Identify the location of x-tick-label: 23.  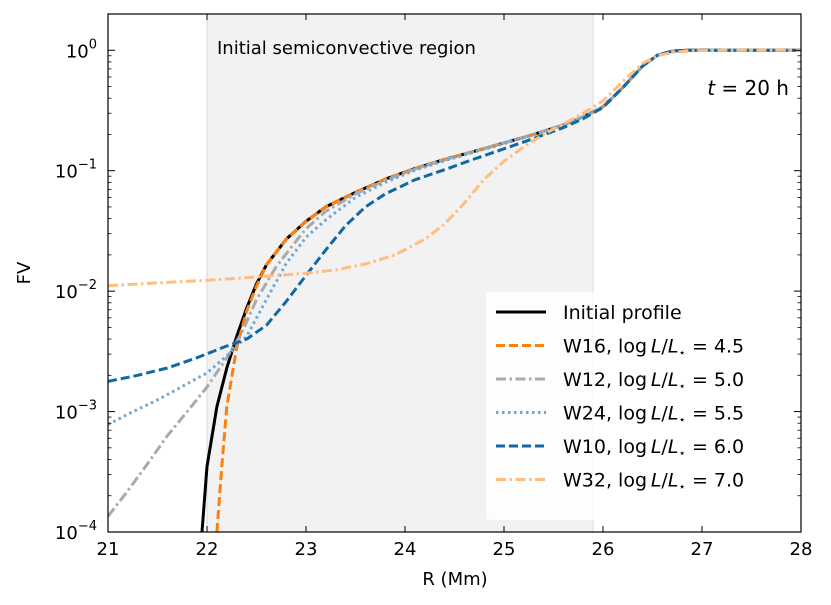
(306, 549).